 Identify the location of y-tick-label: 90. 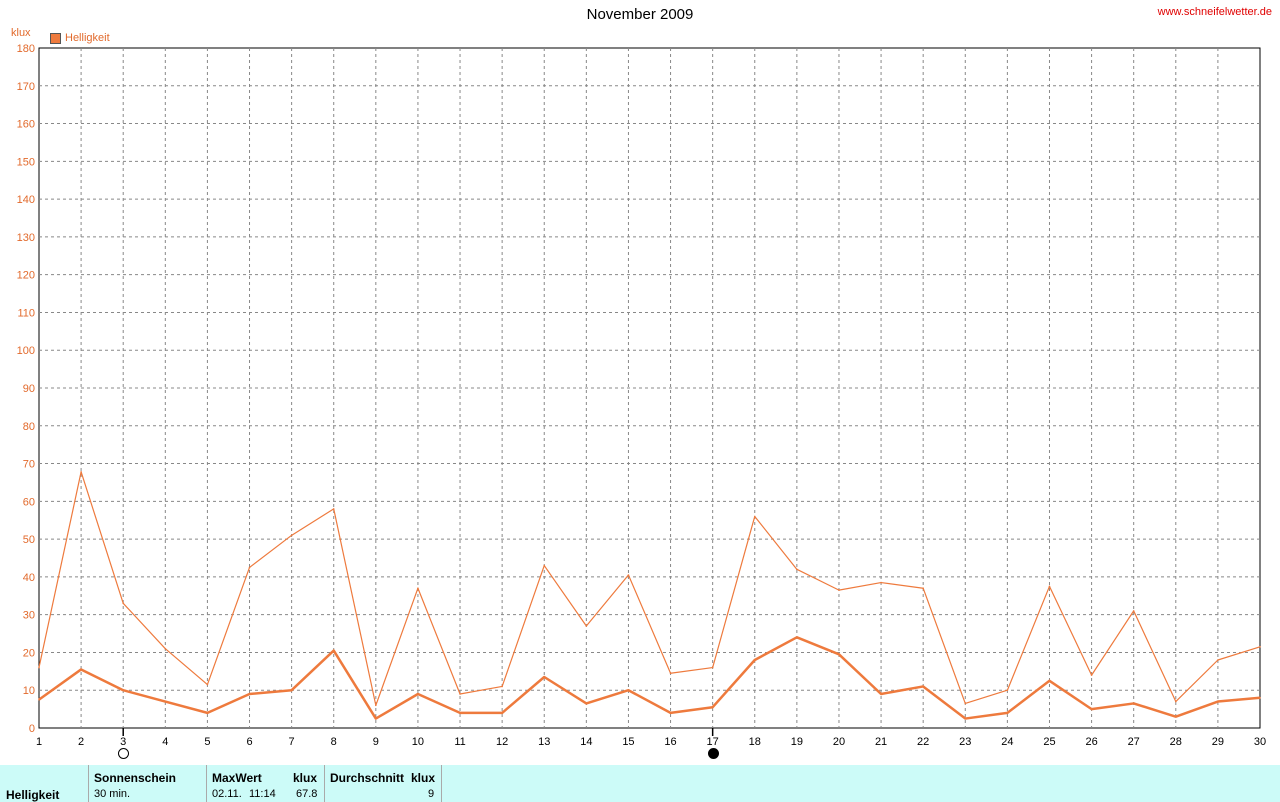
(29, 389).